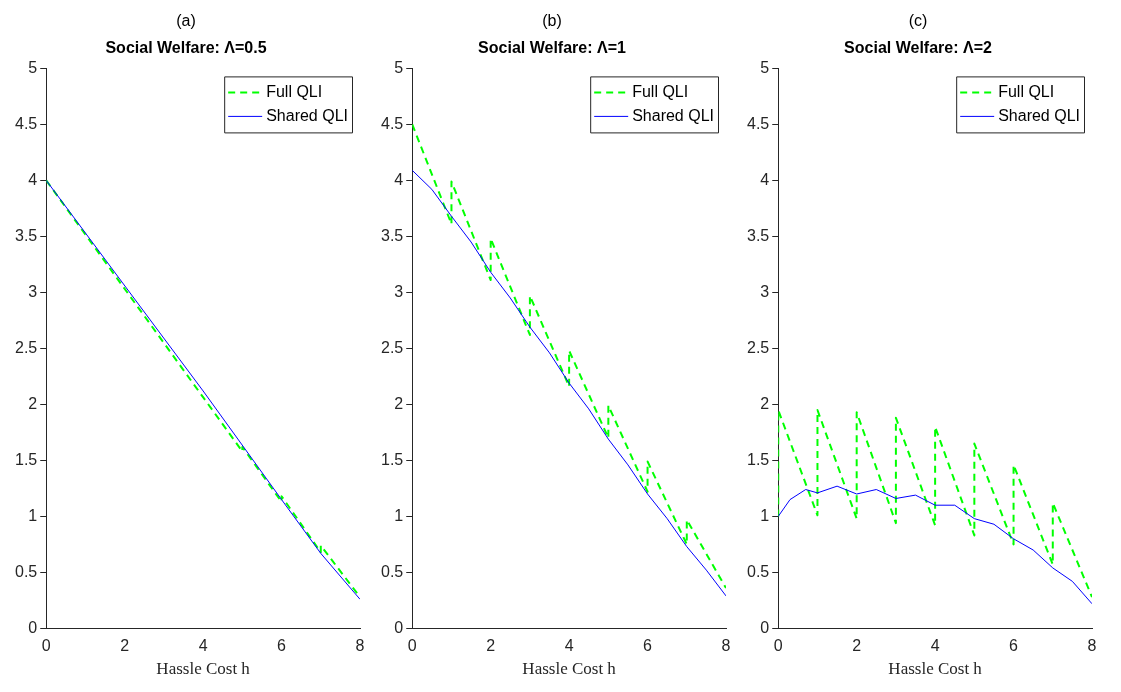  I want to click on line-series, so click(935, 504).